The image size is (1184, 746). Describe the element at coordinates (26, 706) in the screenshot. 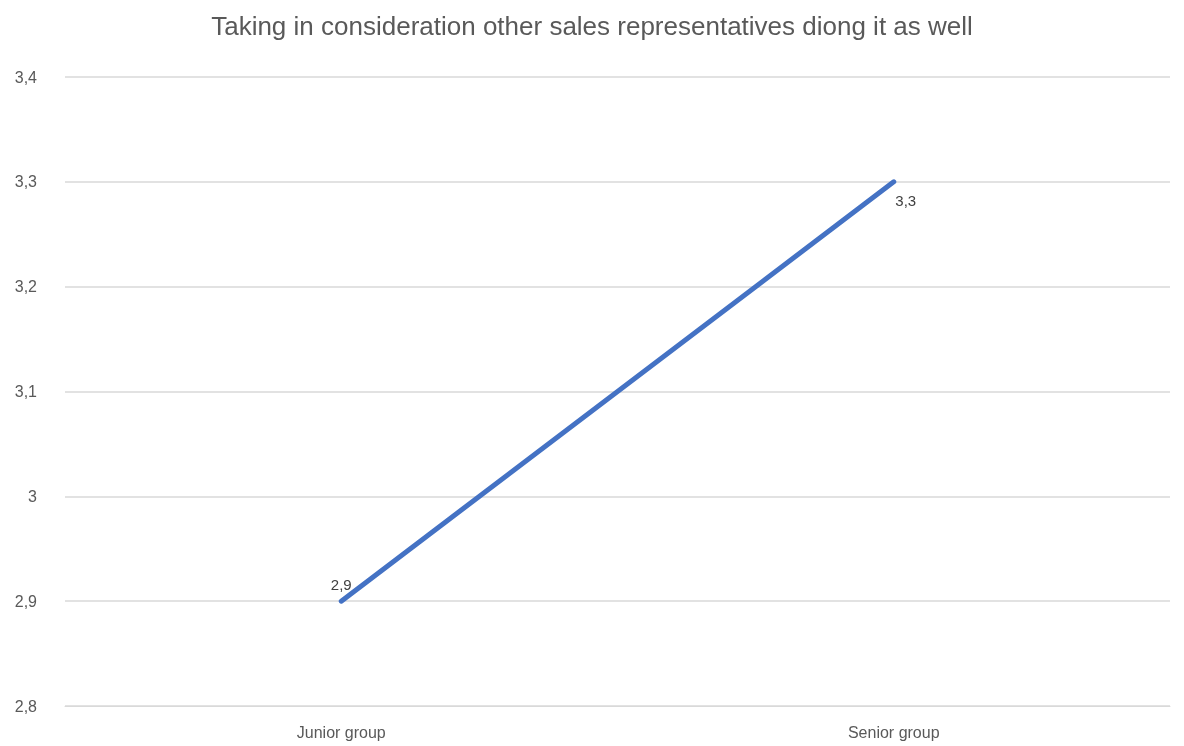

I see `y-tick-label: 2,8` at that location.